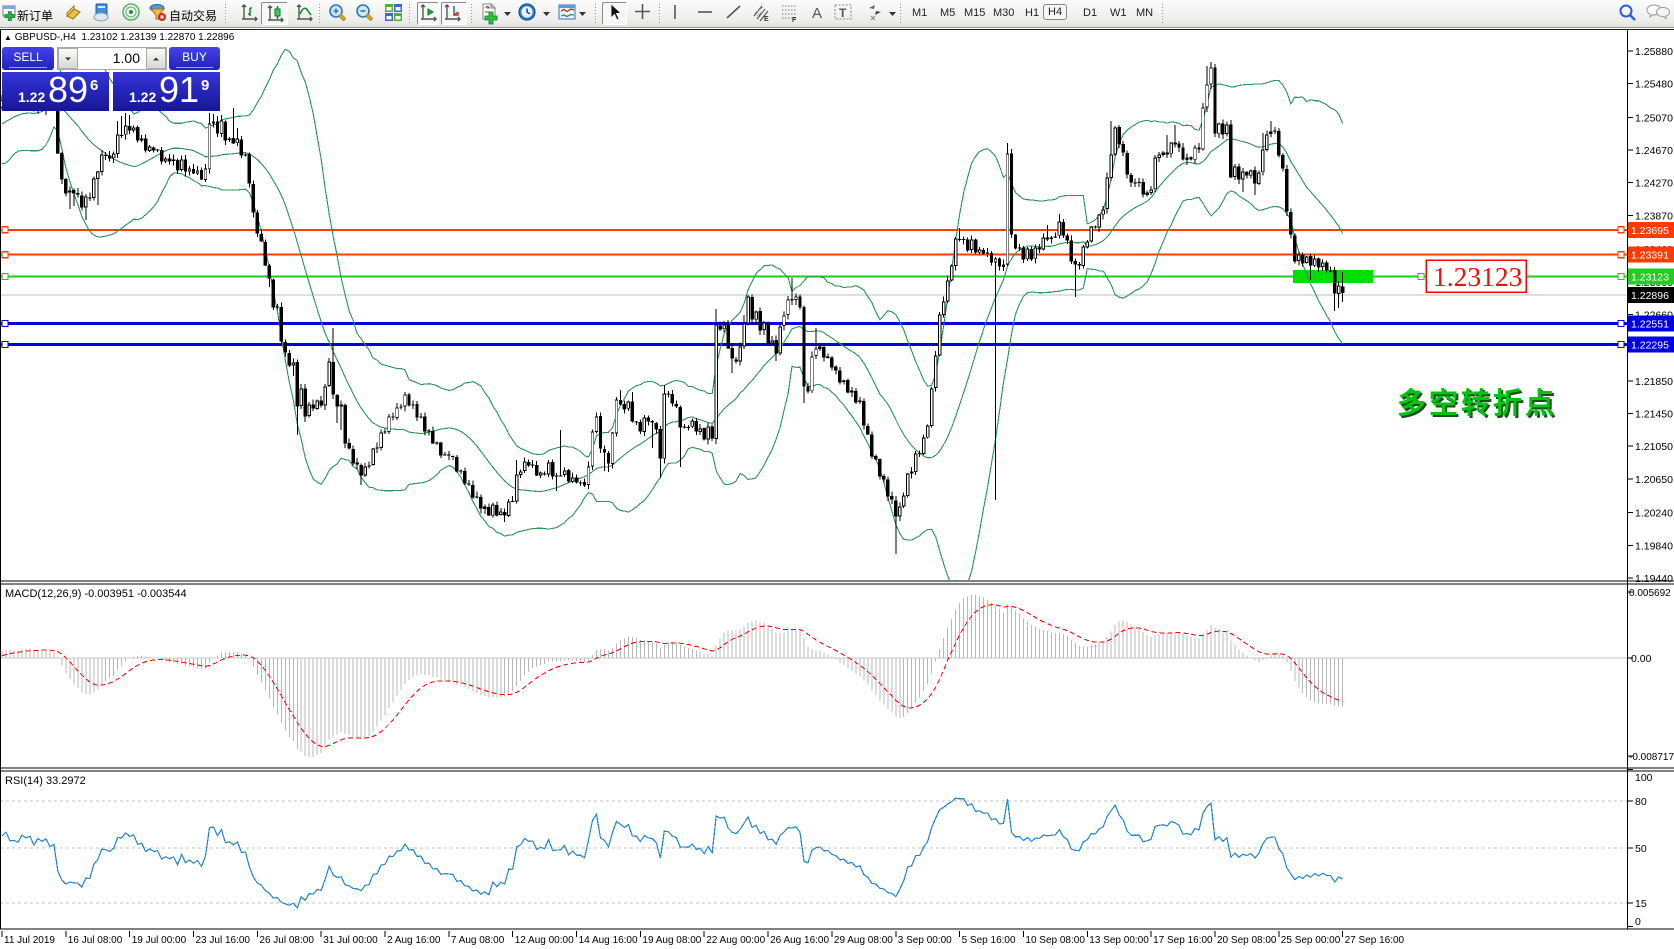 The image size is (1674, 949). What do you see at coordinates (671, 940) in the screenshot?
I see `svg-text: 19 Aug 08:00` at bounding box center [671, 940].